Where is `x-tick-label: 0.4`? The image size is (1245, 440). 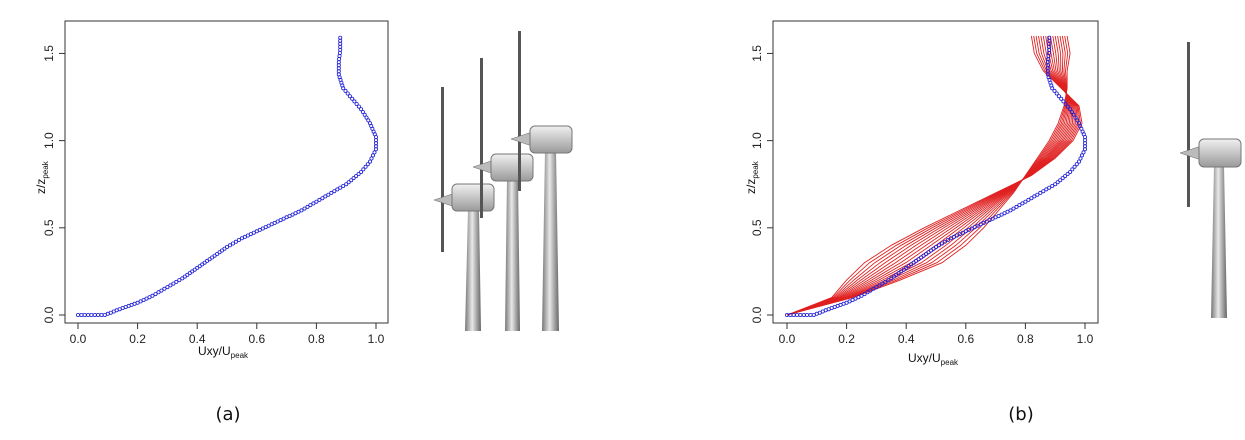 x-tick-label: 0.4 is located at coordinates (197, 339).